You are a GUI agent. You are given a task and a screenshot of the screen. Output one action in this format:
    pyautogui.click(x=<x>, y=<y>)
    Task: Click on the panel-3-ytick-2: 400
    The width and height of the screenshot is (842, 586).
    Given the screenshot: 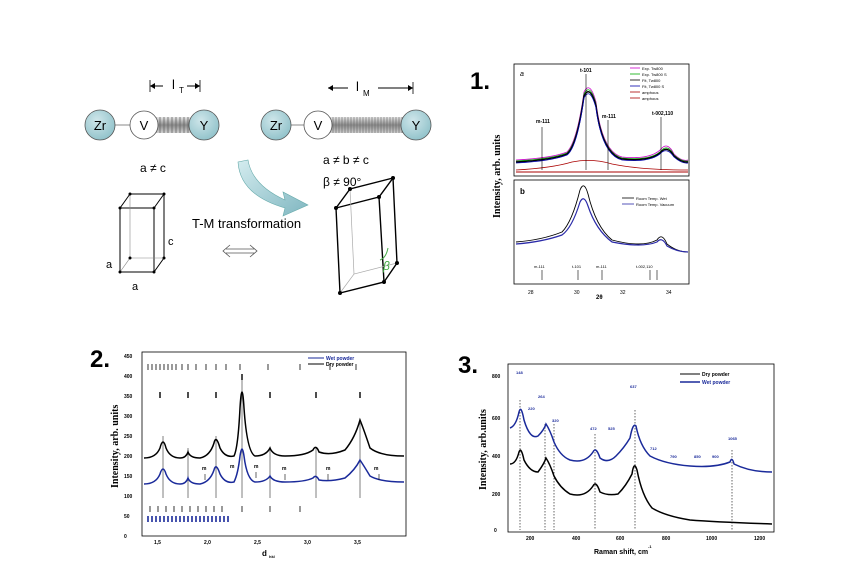 What is the action you would take?
    pyautogui.click(x=496, y=457)
    